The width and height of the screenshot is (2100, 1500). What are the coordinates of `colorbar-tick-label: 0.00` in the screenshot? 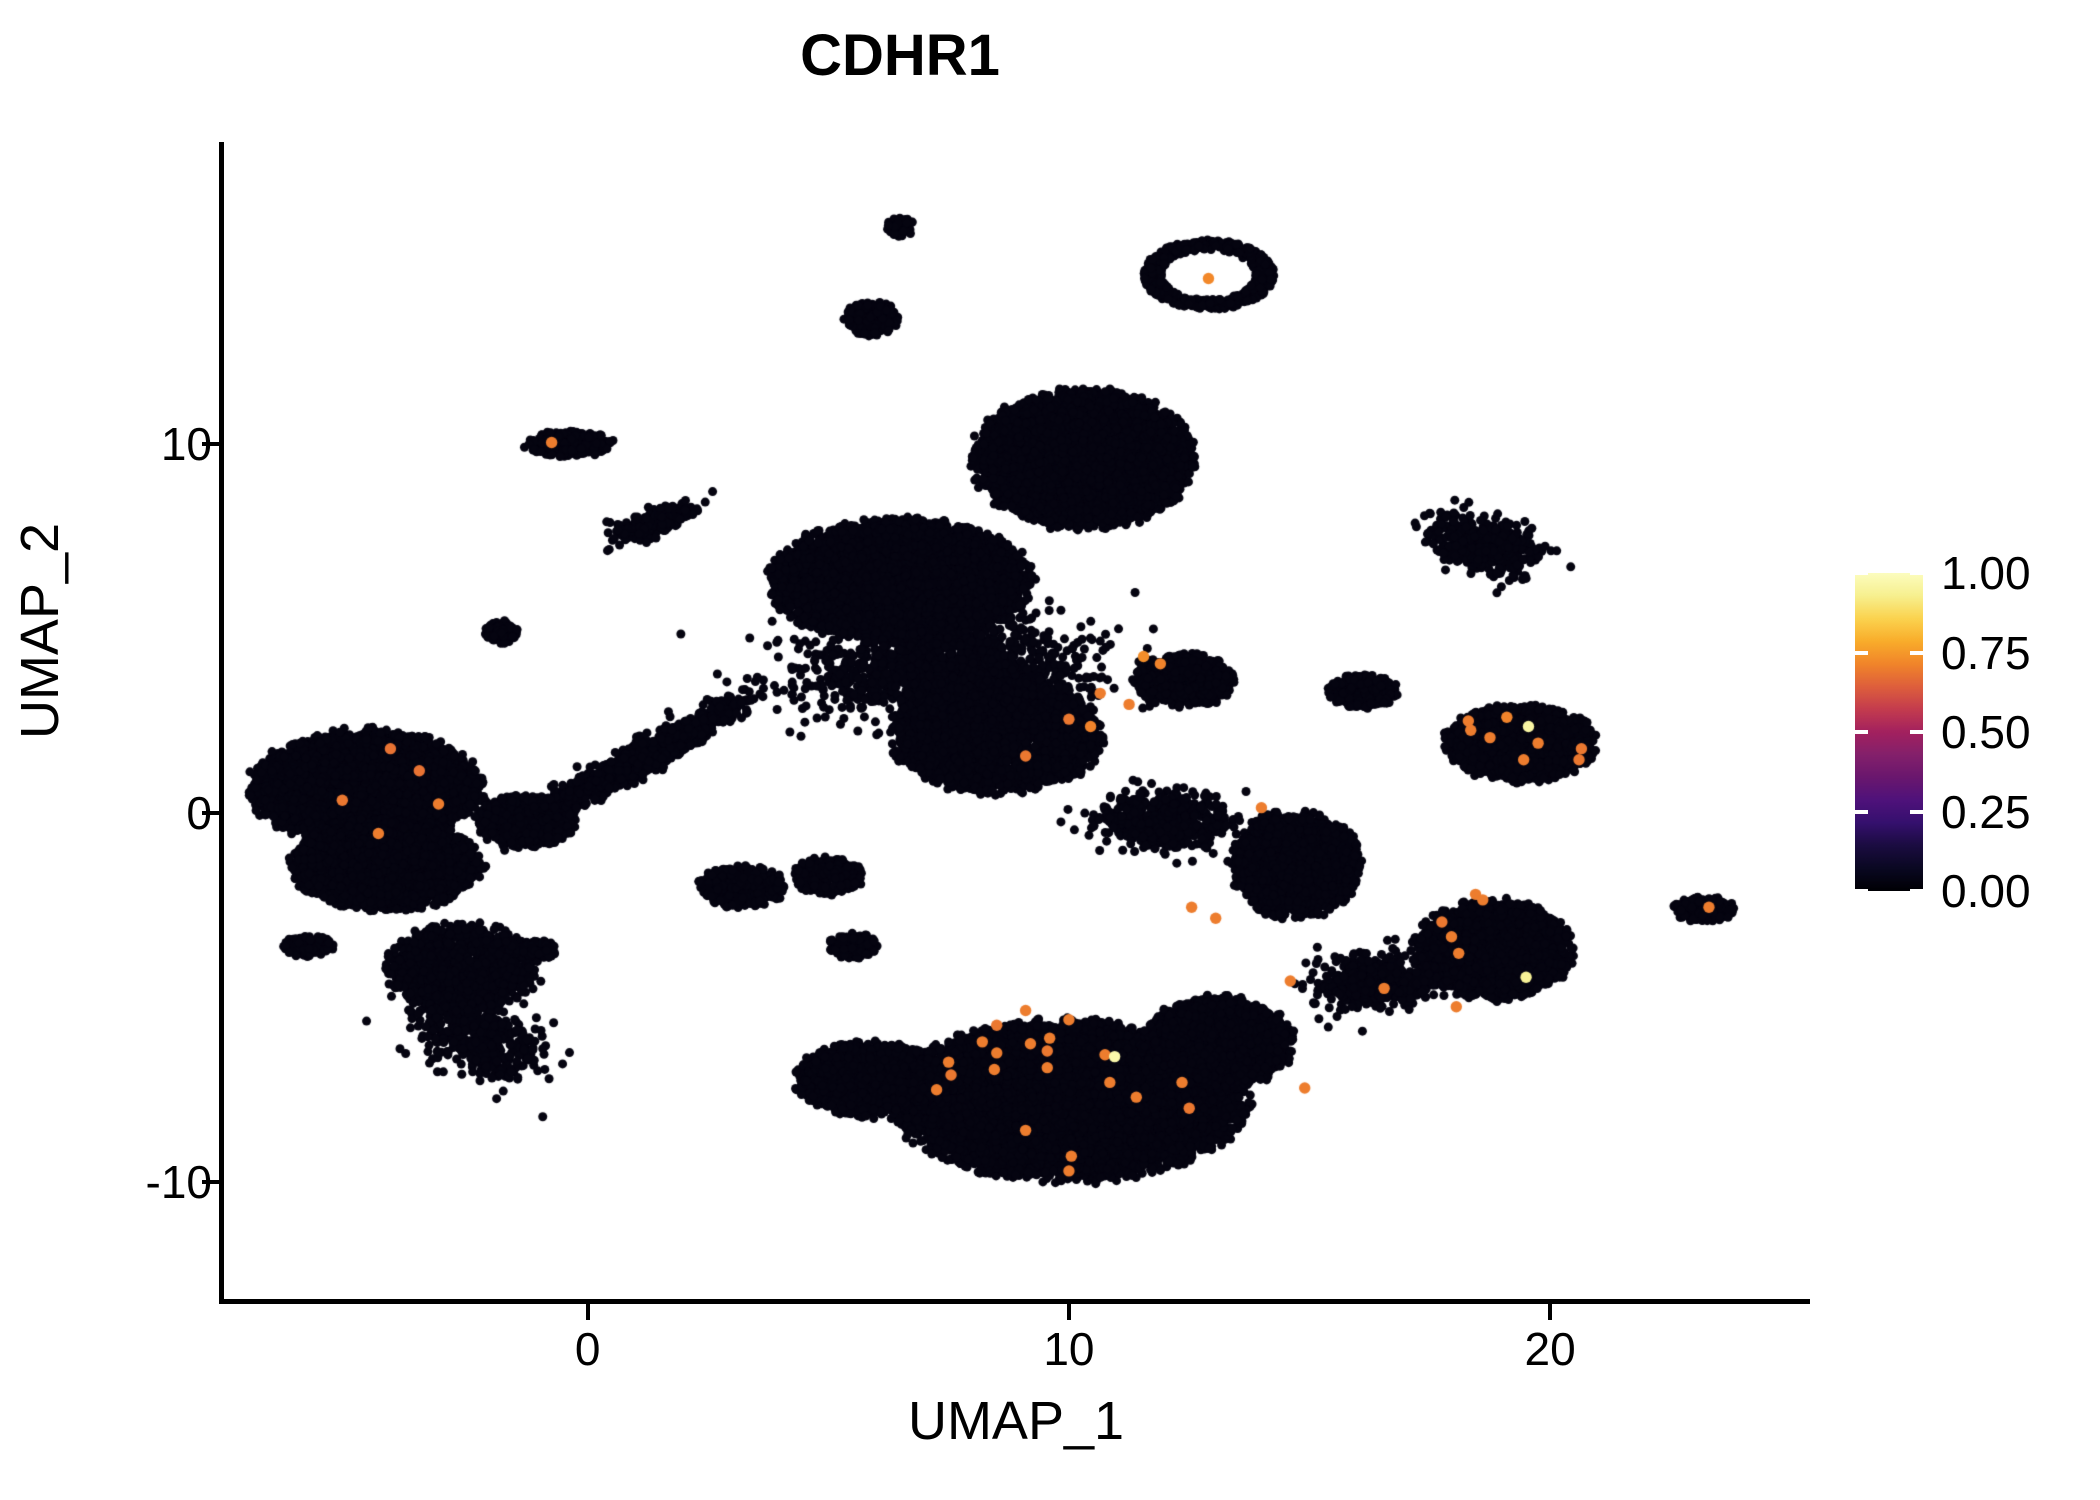 It's located at (1986, 891).